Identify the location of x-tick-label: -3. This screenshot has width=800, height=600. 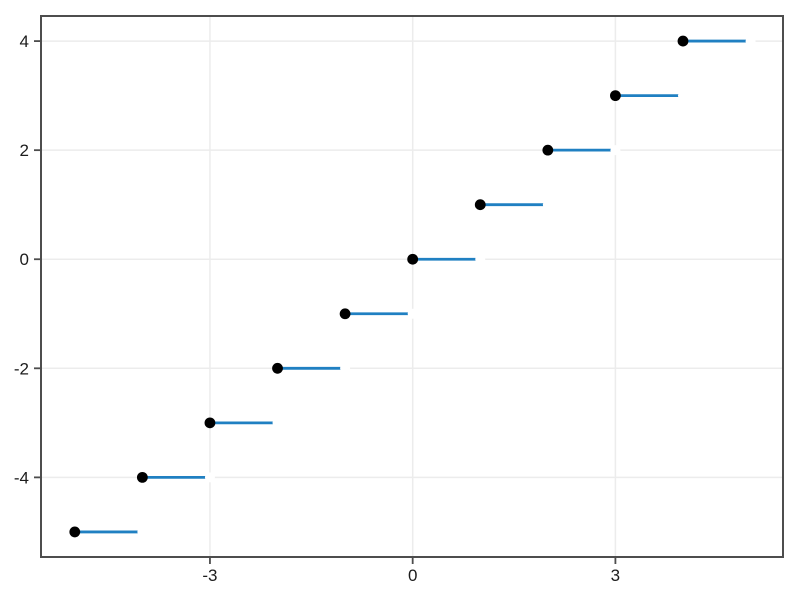
(209, 575).